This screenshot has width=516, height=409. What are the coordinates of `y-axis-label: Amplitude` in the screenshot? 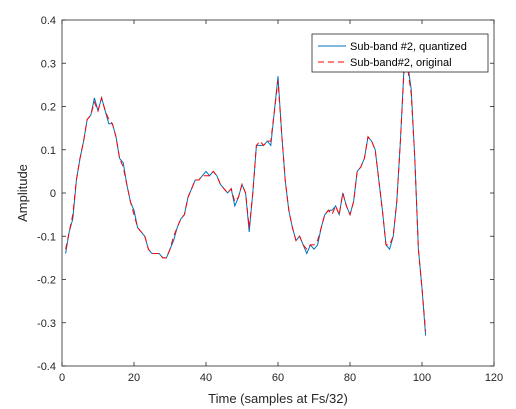 It's located at (22, 193).